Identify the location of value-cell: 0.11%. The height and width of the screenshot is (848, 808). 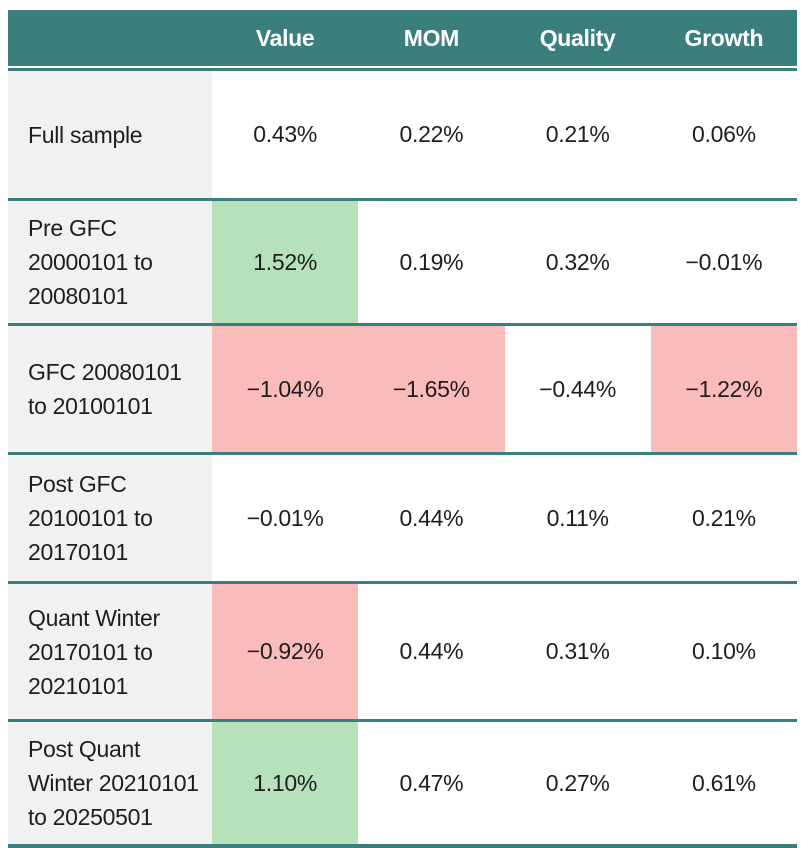
(577, 518).